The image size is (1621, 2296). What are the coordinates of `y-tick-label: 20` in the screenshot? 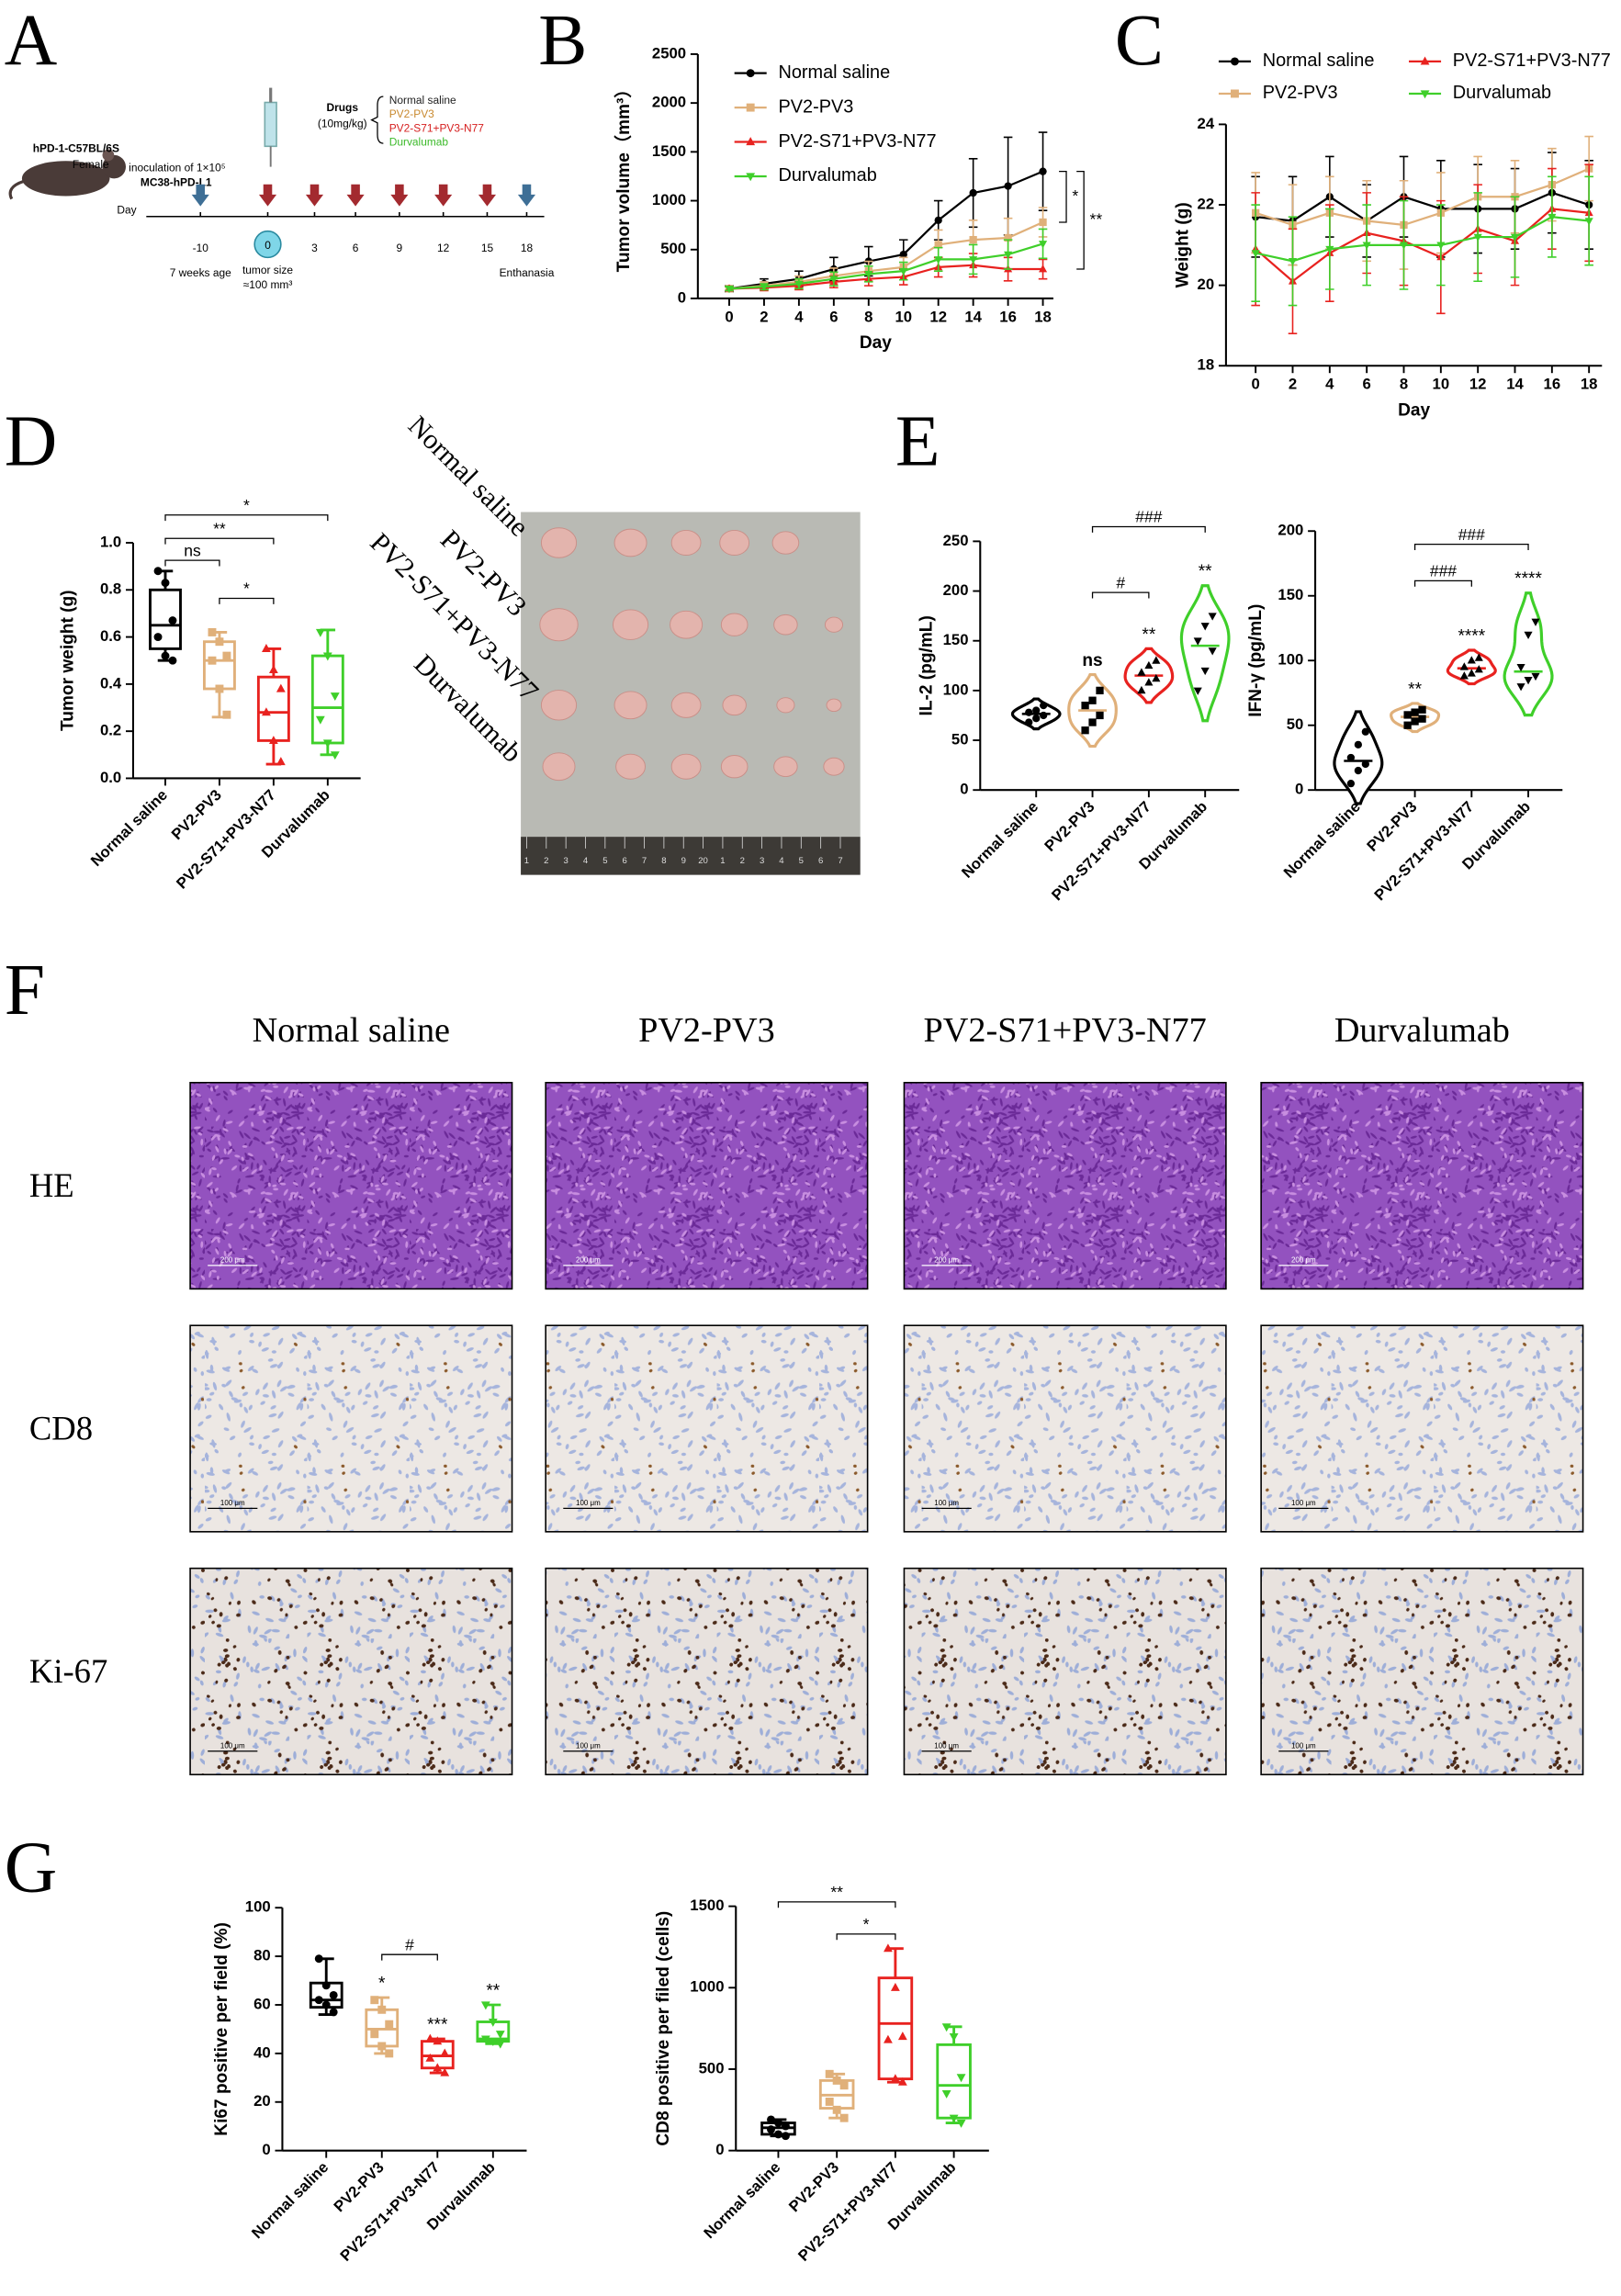 It's located at (1206, 284).